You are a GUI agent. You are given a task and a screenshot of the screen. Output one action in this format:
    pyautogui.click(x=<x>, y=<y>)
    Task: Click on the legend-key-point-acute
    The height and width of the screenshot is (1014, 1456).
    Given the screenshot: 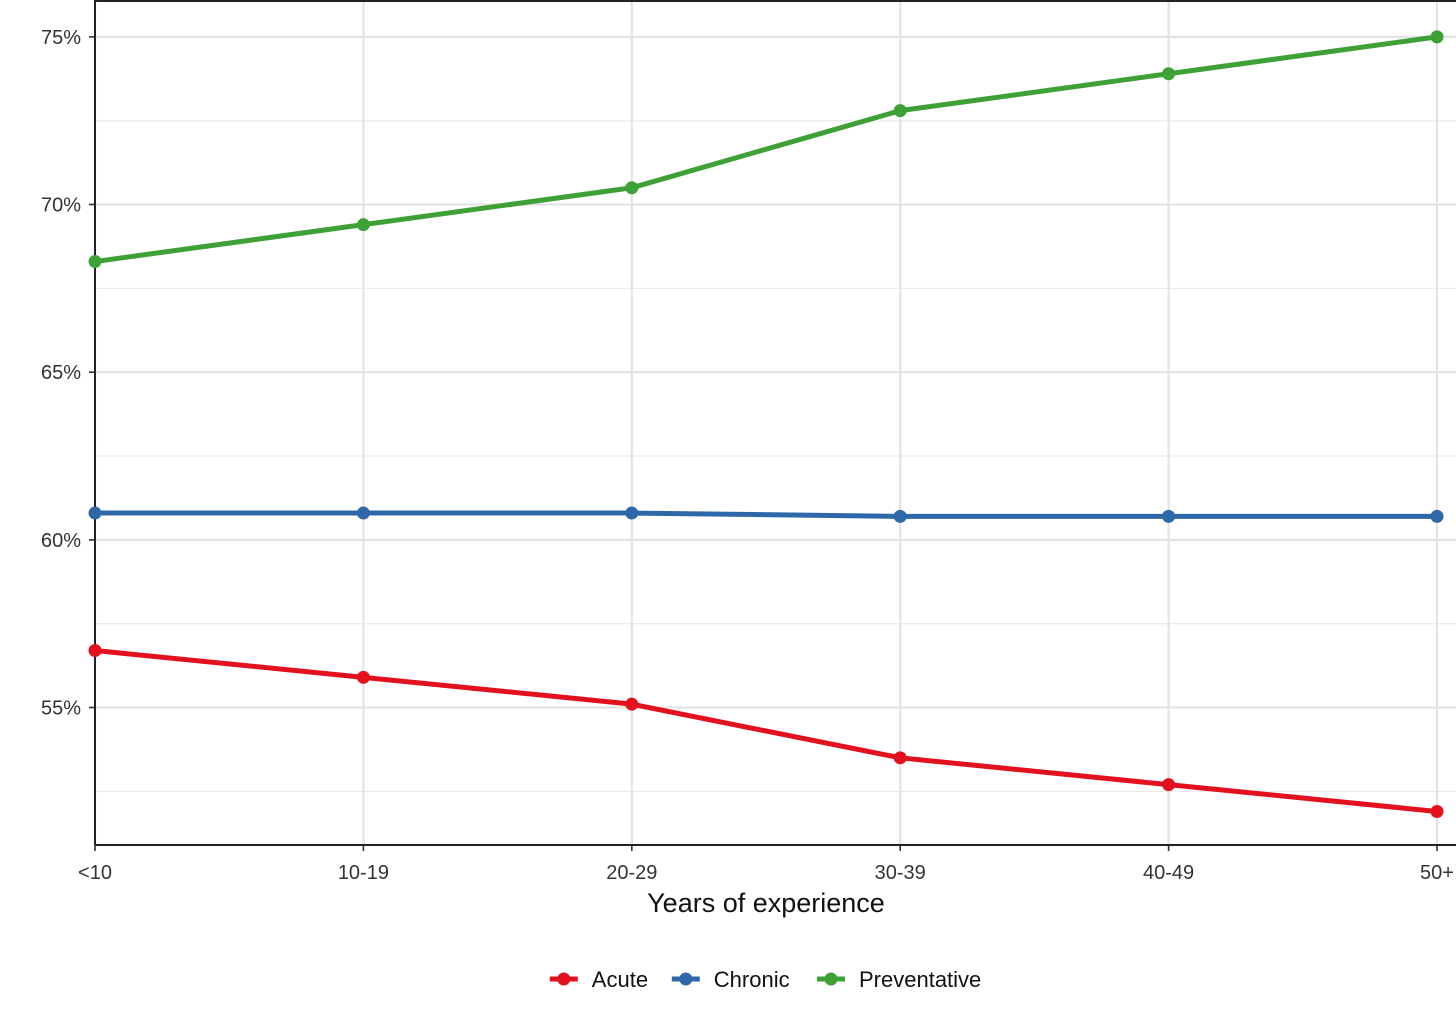 What is the action you would take?
    pyautogui.click(x=564, y=979)
    